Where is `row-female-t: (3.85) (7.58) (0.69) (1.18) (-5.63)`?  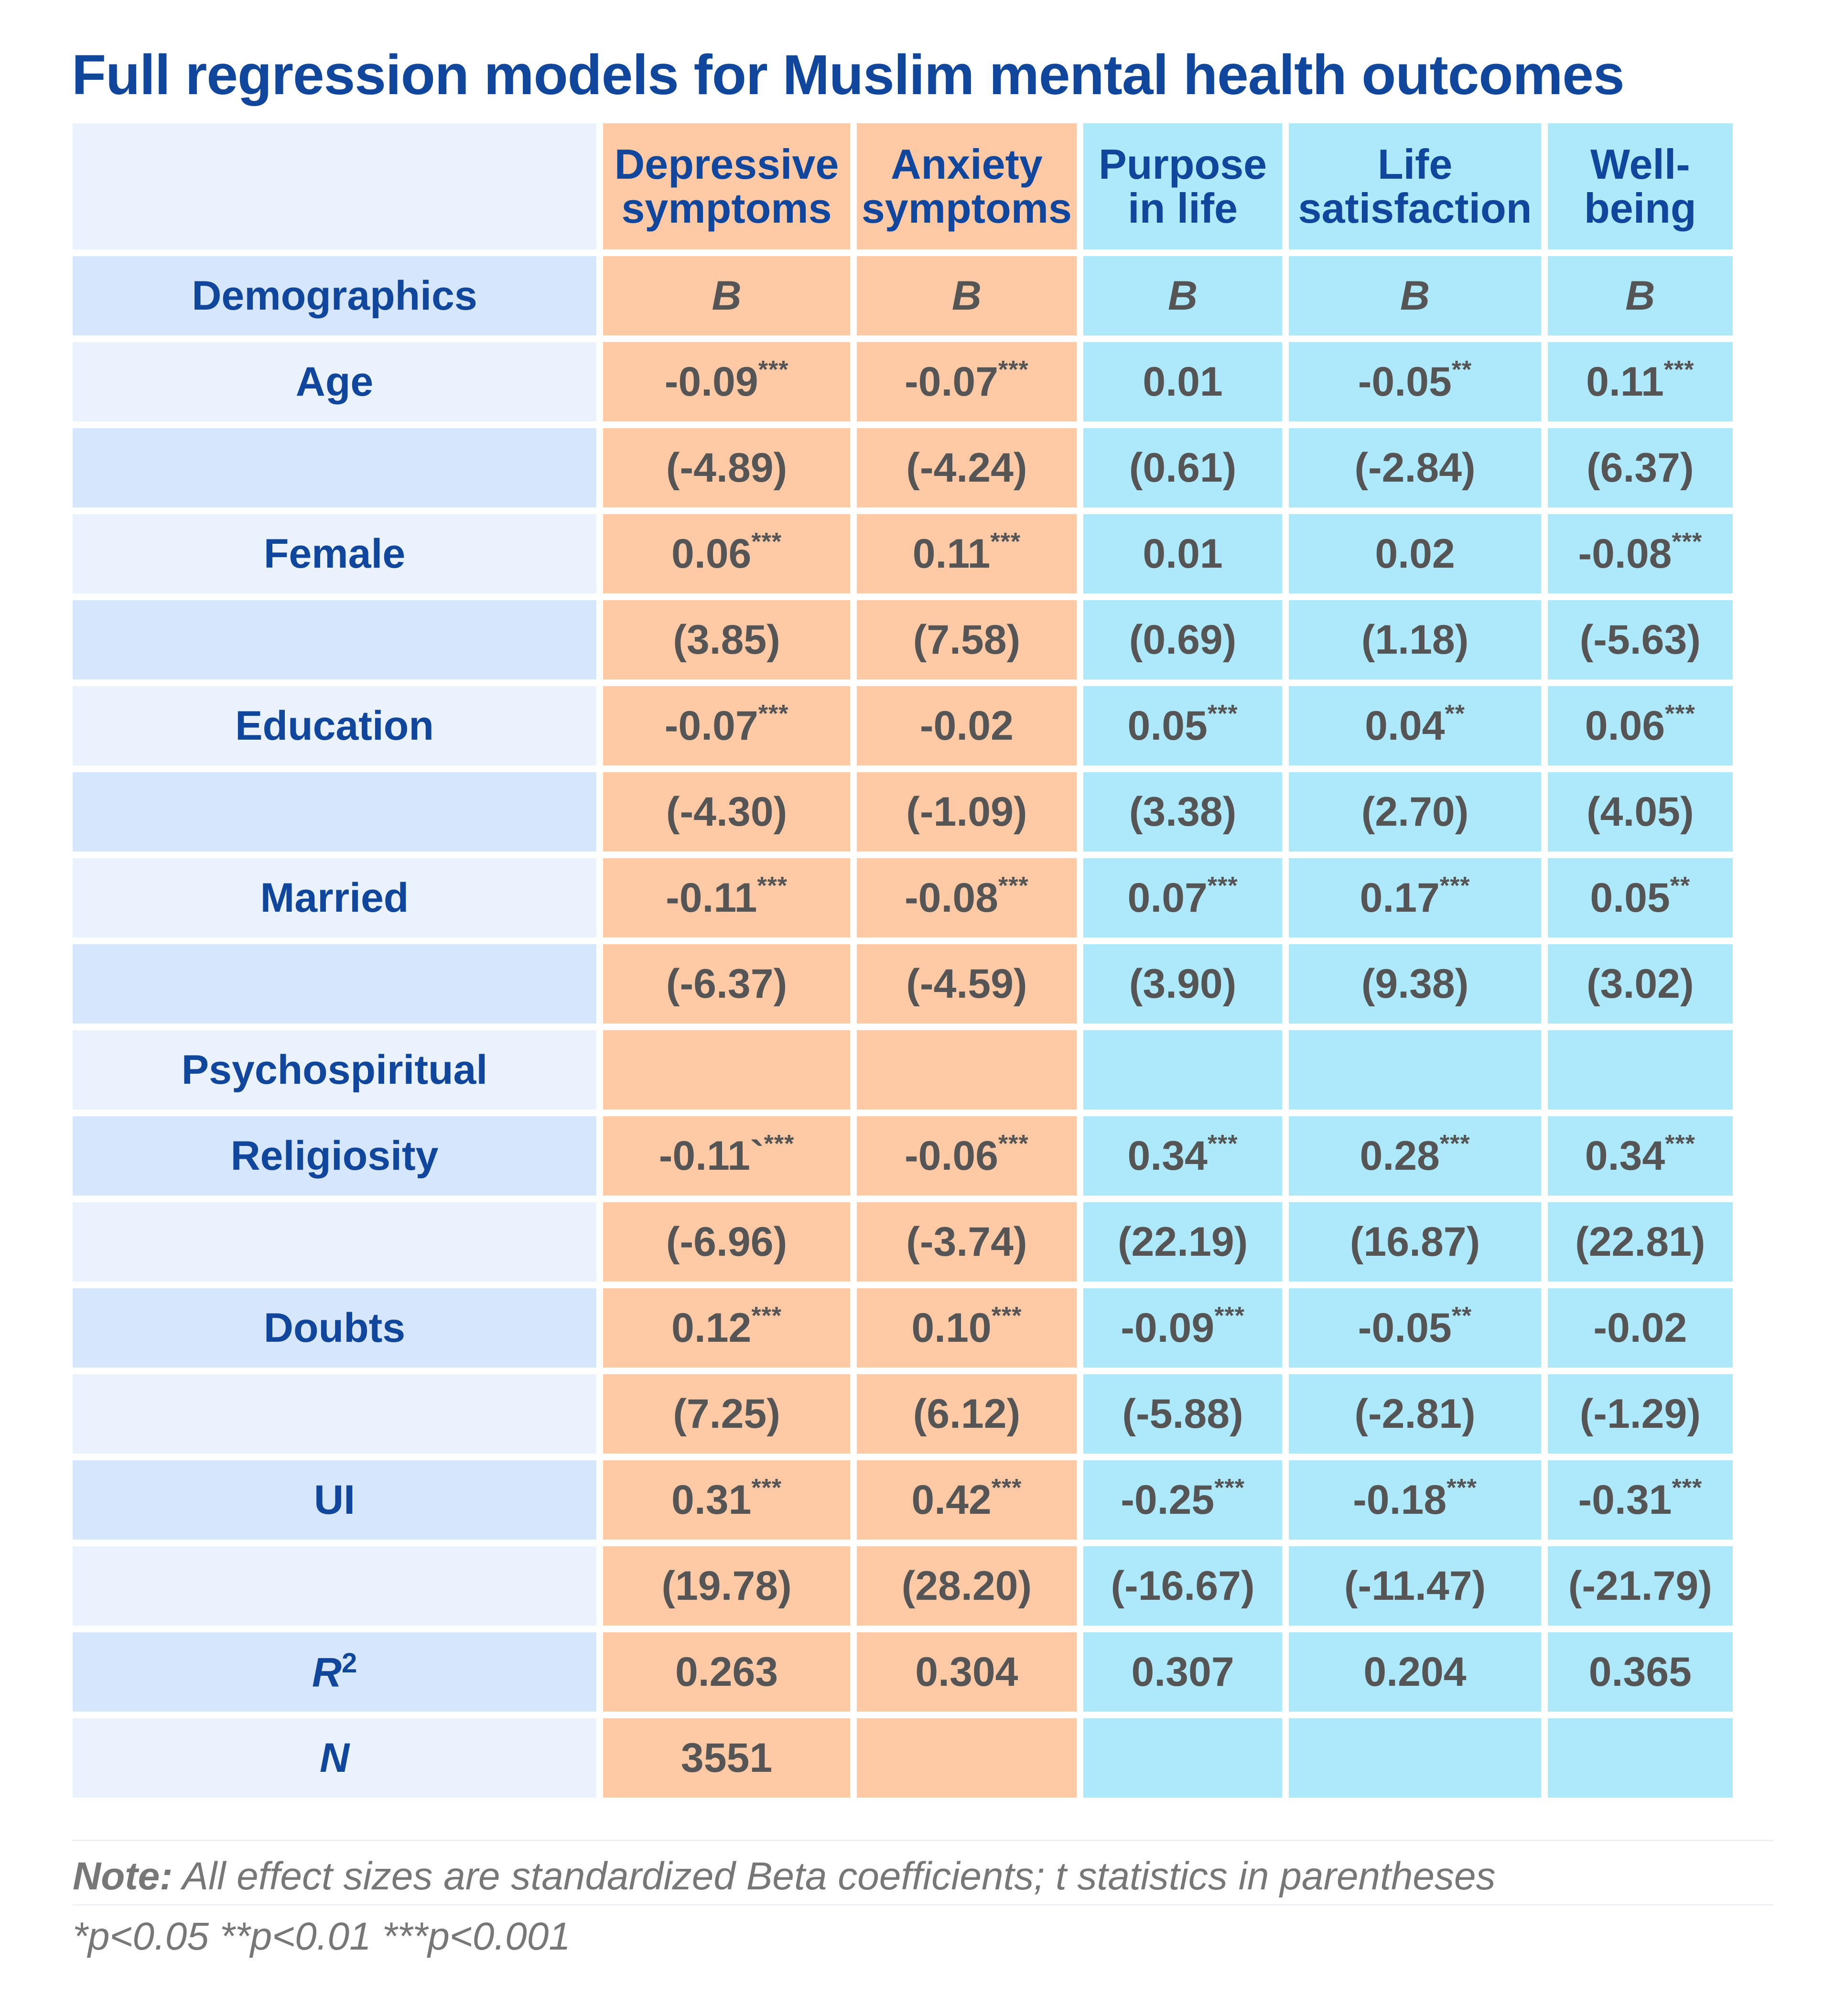 row-female-t: (3.85) (7.58) (0.69) (1.18) (-5.63) is located at coordinates (903, 639).